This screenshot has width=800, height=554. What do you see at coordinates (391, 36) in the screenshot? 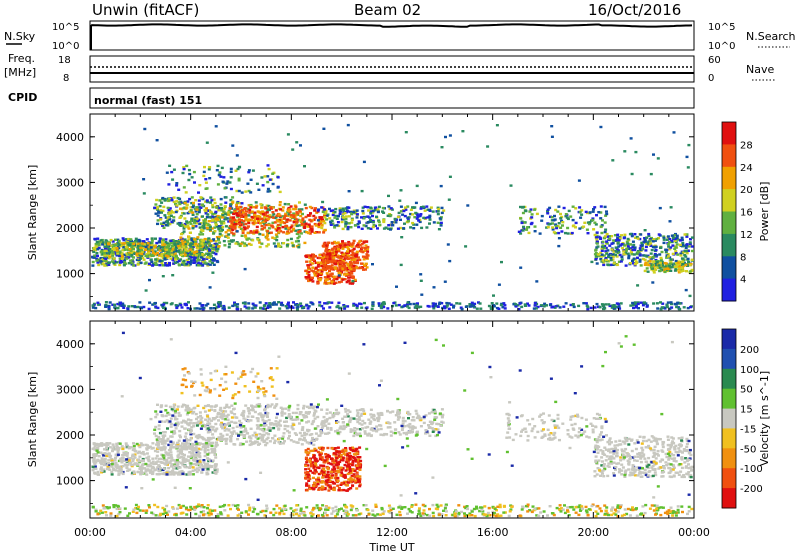
I see `nsky-line` at bounding box center [391, 36].